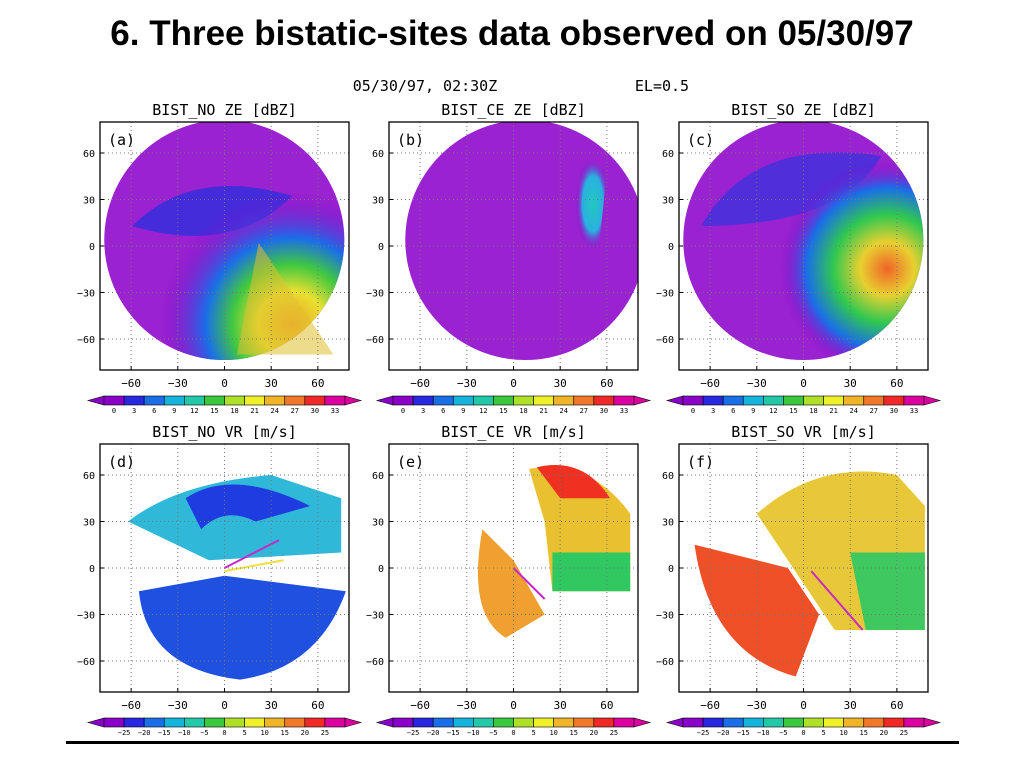  What do you see at coordinates (335, 411) in the screenshot?
I see `colorbar-label: 33` at bounding box center [335, 411].